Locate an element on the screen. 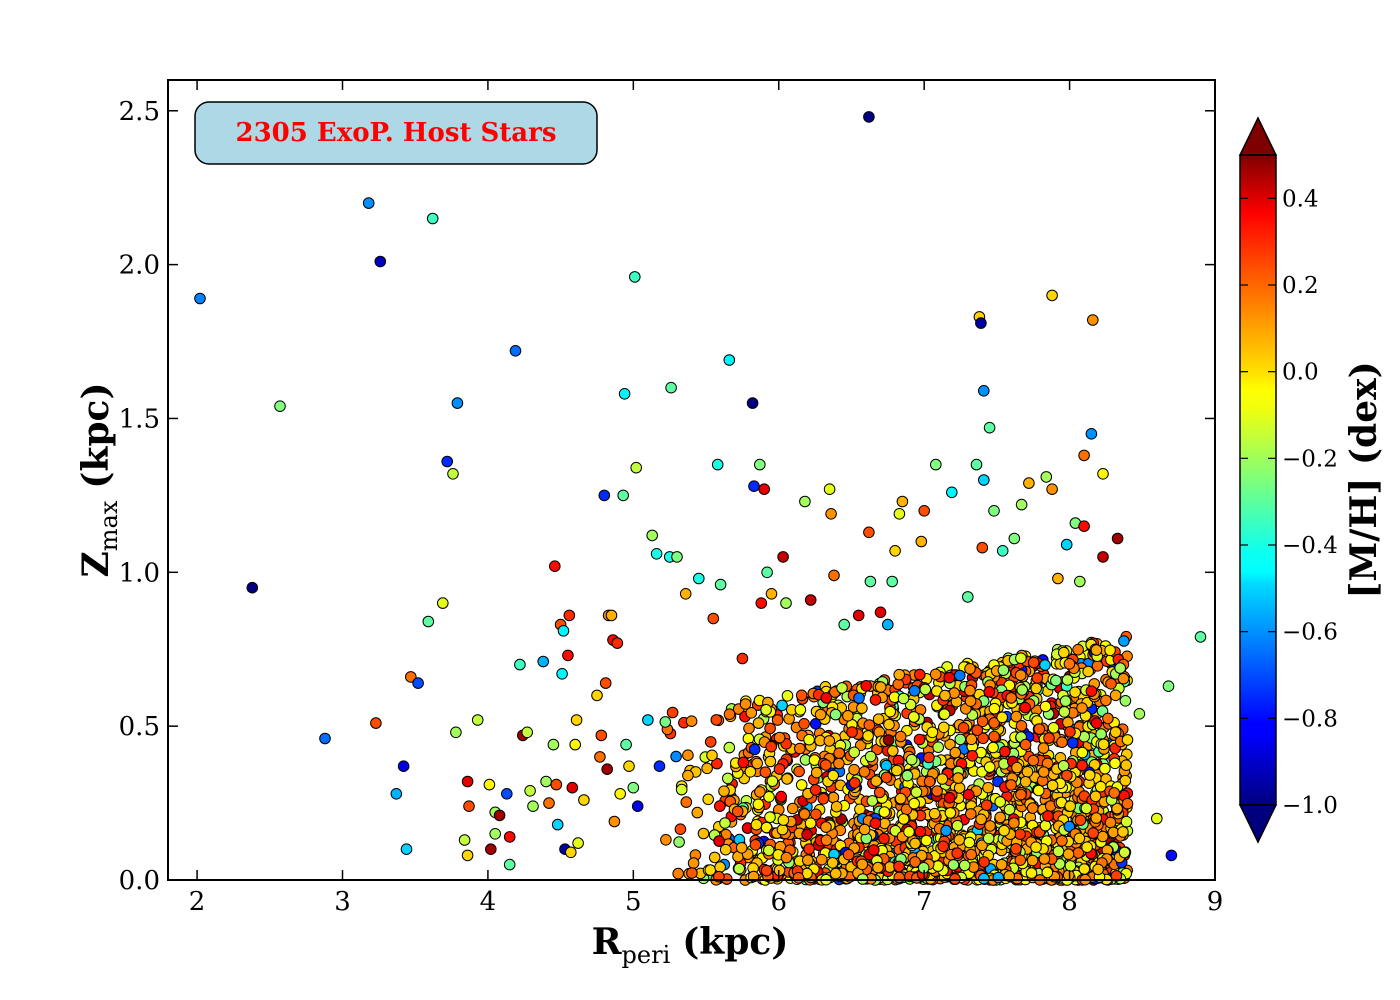  x-axis-label-sub: peri is located at coordinates (646, 955).